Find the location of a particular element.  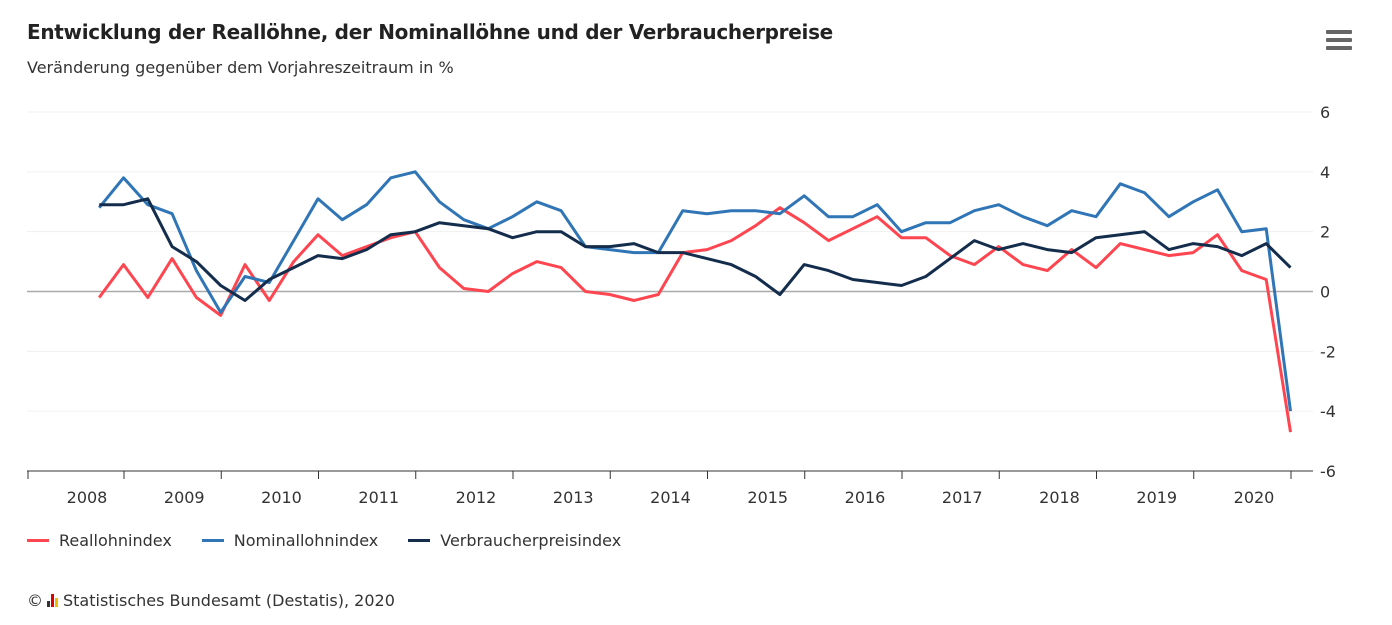

x-tick-label: 2015 is located at coordinates (767, 497).